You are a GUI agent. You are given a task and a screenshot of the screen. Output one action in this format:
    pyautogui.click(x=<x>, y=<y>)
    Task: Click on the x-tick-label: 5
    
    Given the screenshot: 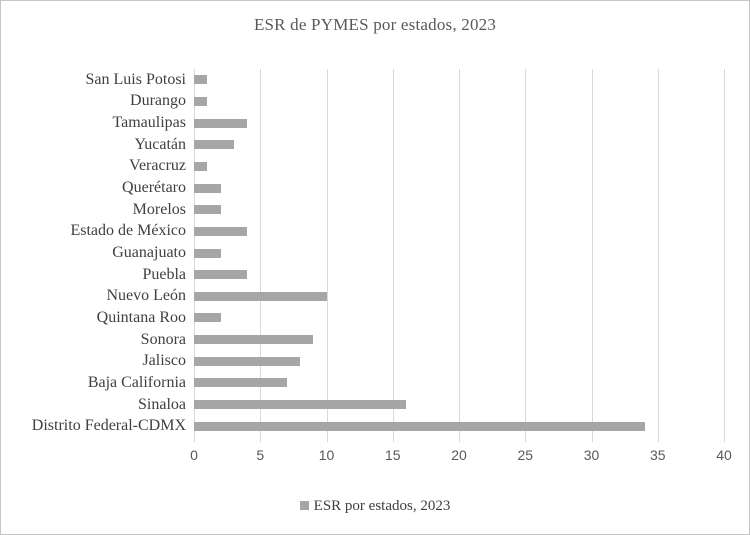 What is the action you would take?
    pyautogui.click(x=260, y=455)
    